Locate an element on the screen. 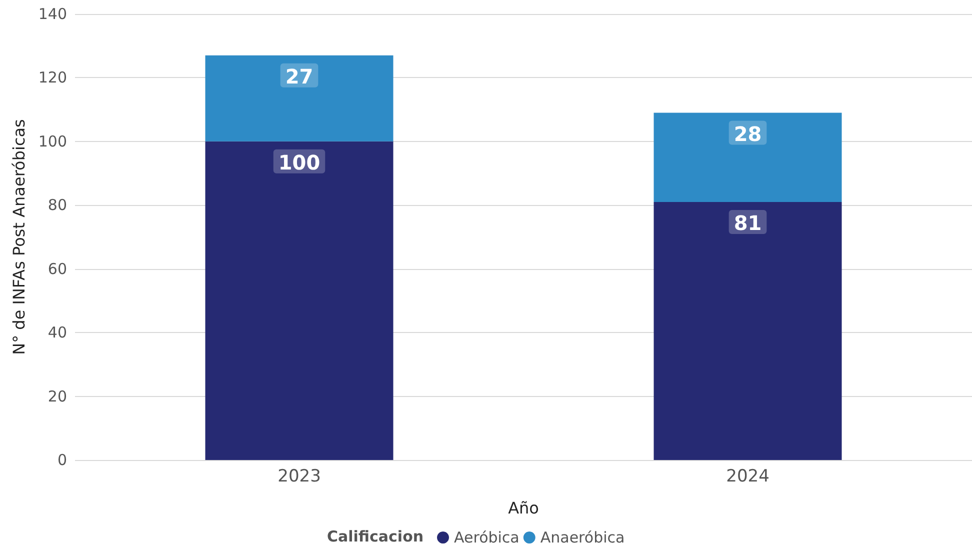 This screenshot has width=972, height=554. y-tick-label: 60 is located at coordinates (57, 269).